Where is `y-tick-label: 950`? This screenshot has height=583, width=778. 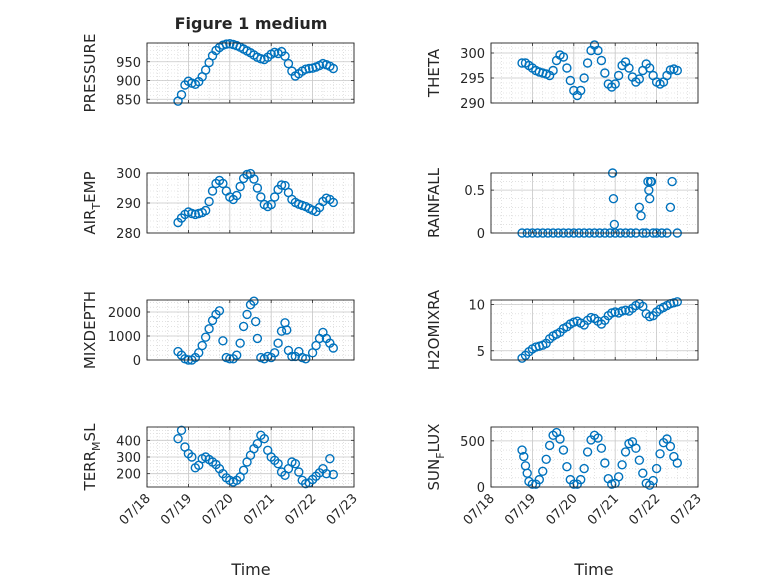
y-tick-label: 950 is located at coordinates (128, 63).